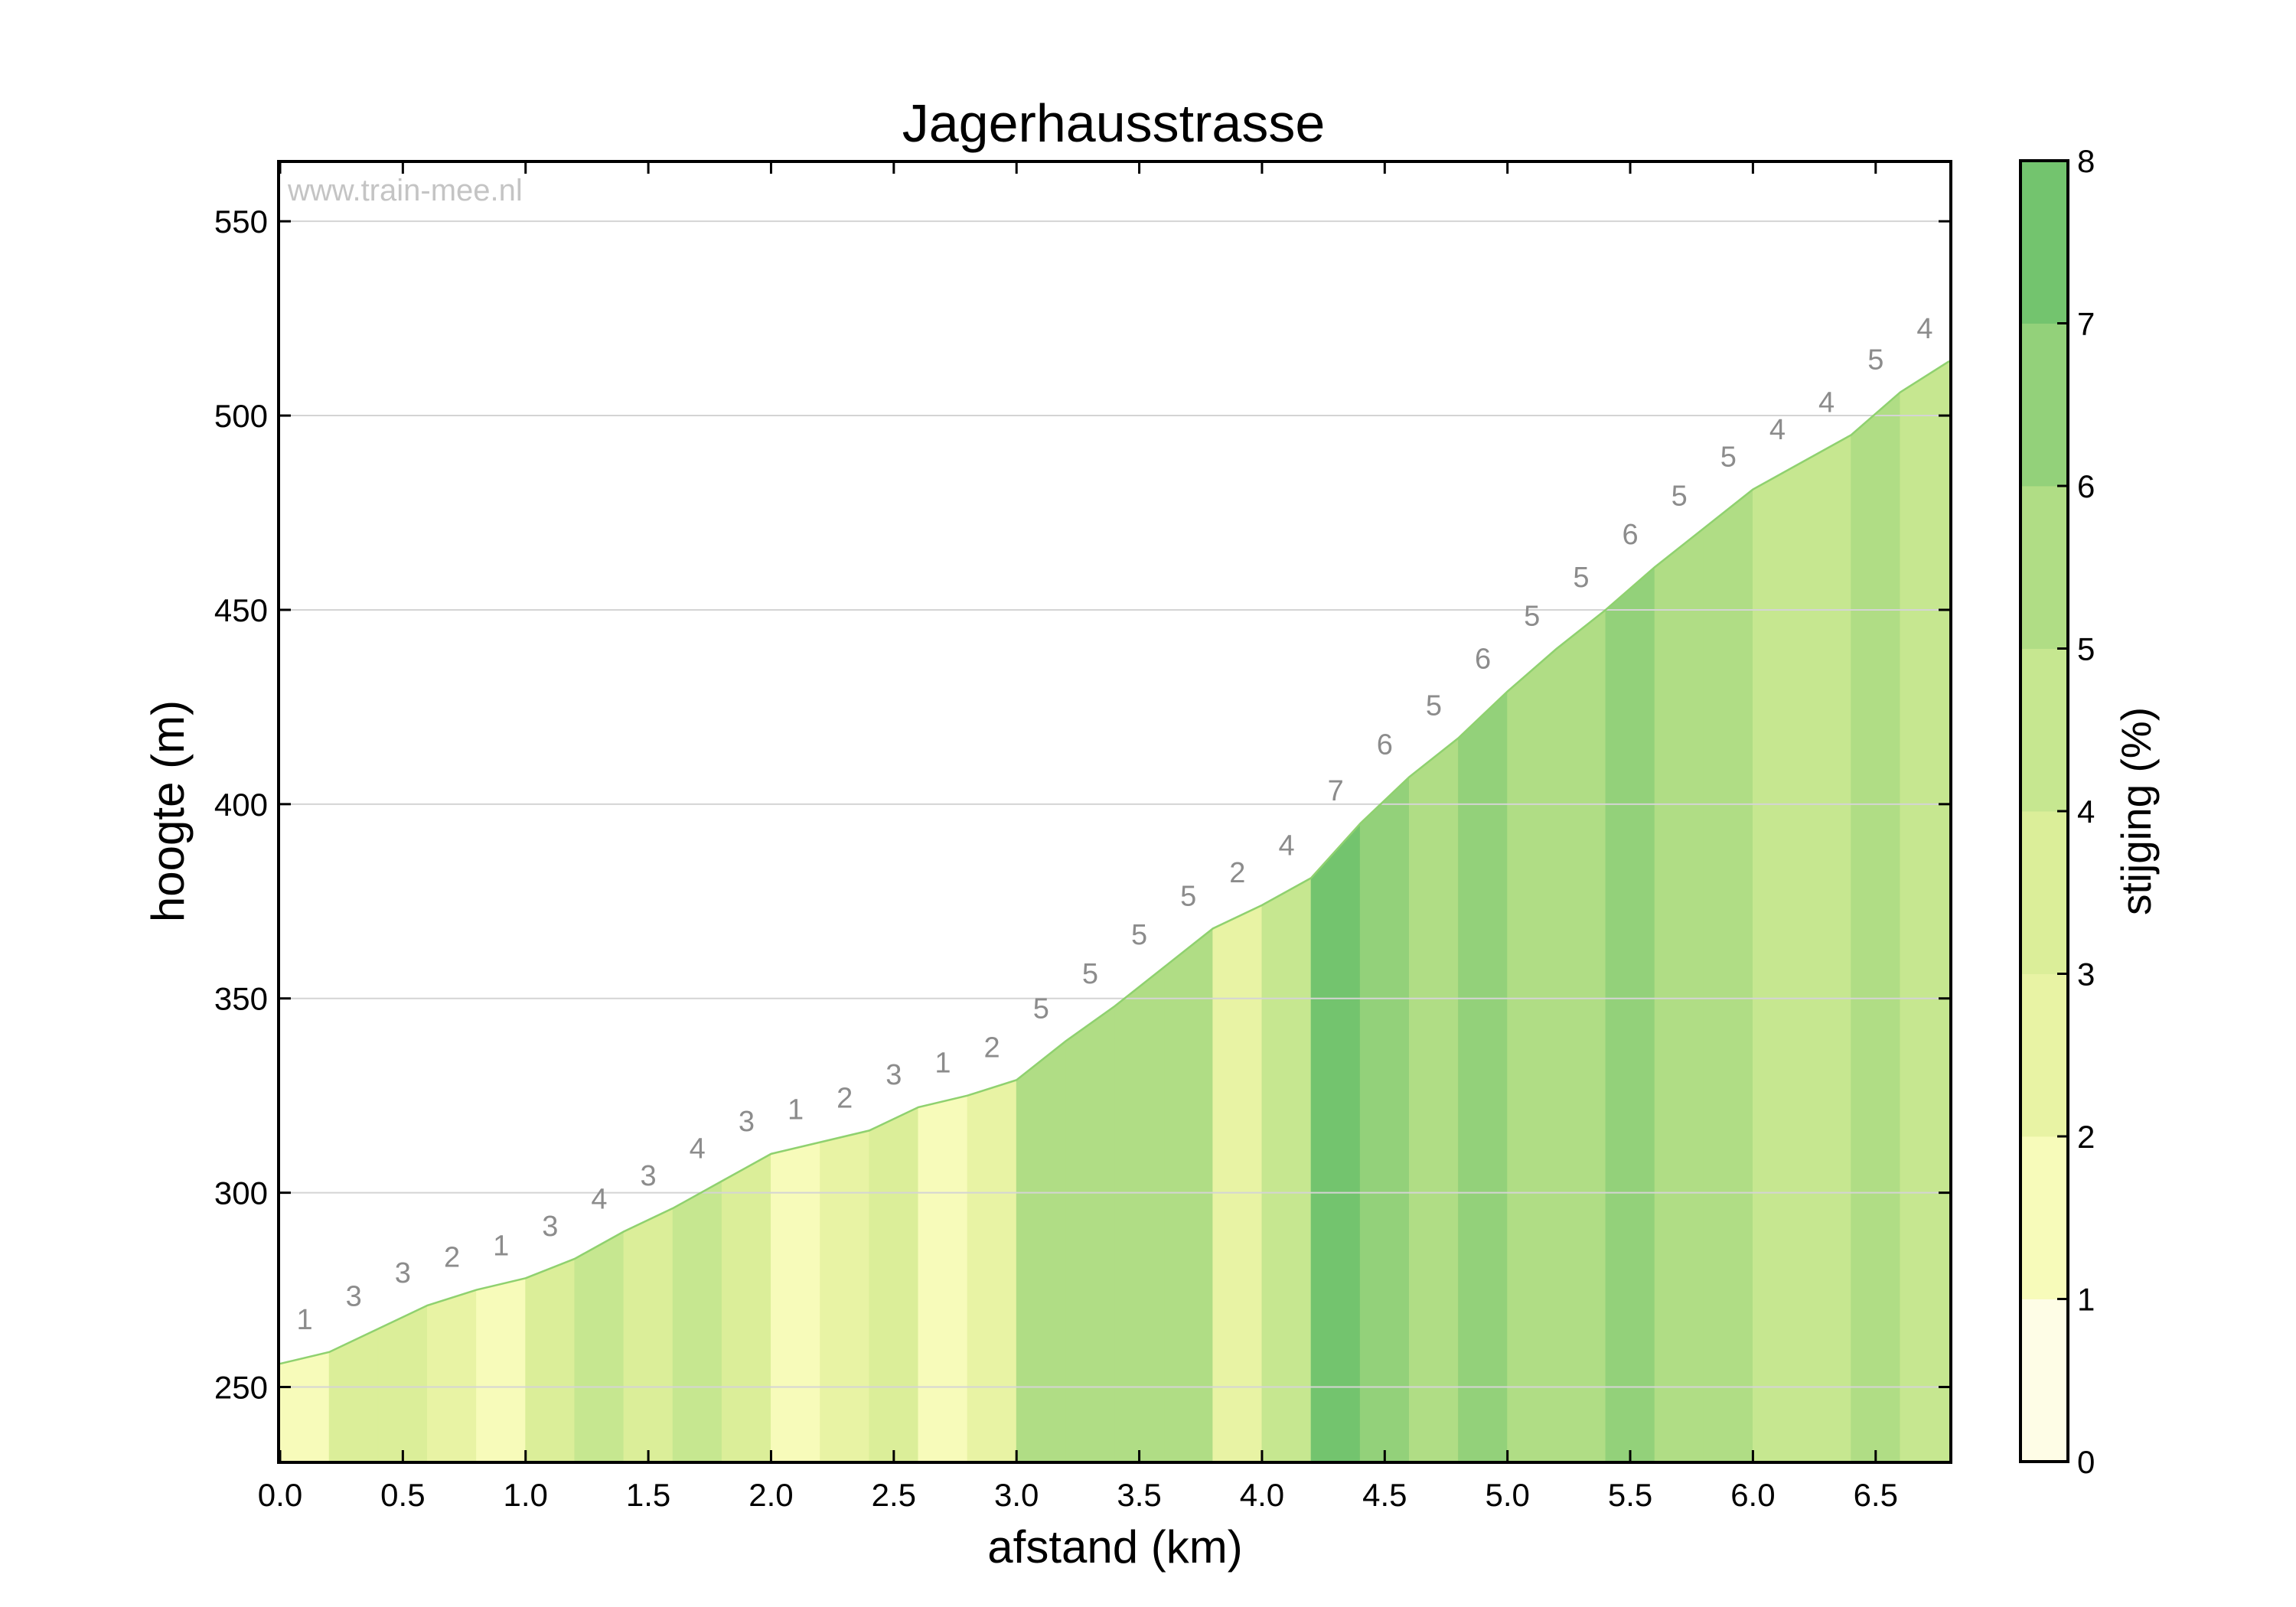 The height and width of the screenshot is (1607, 2296). I want to click on x-tick-label: 6.5, so click(1876, 1495).